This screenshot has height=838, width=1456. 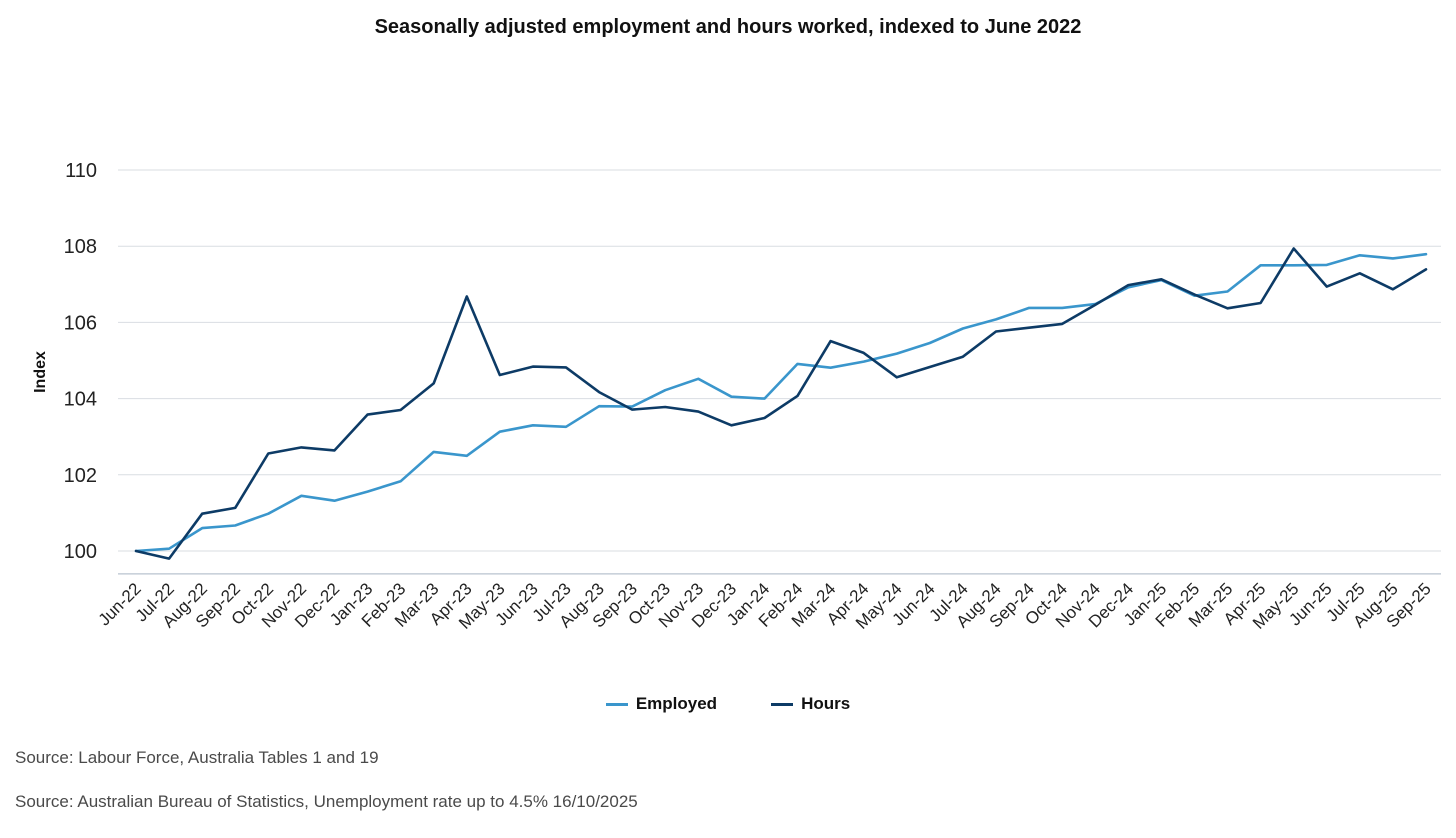 What do you see at coordinates (80, 323) in the screenshot?
I see `y-tick-label-106: 106` at bounding box center [80, 323].